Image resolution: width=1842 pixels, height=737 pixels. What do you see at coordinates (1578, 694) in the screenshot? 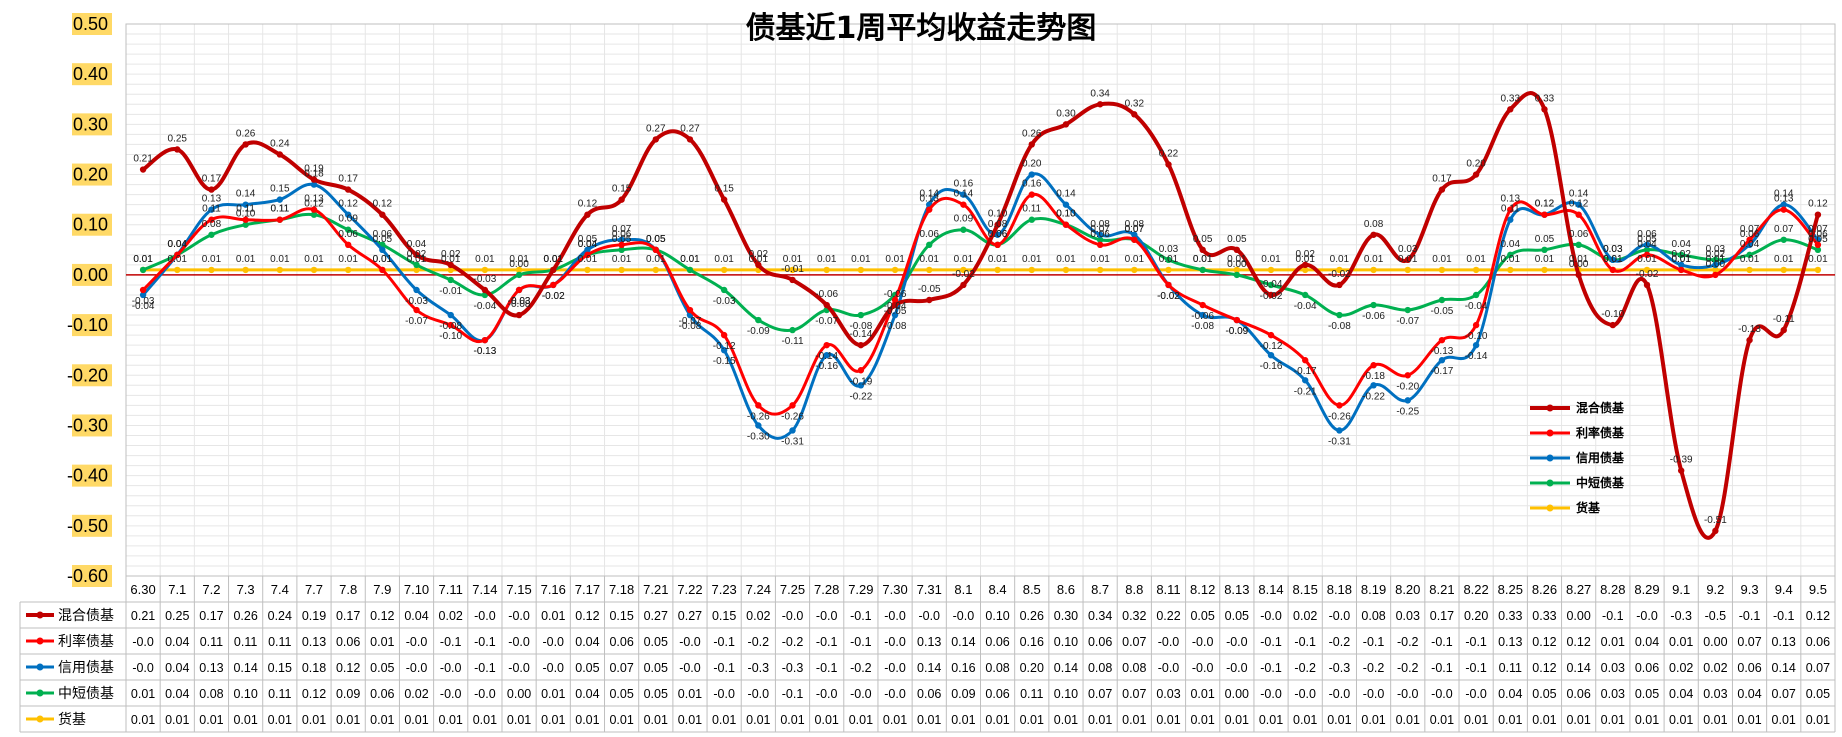
I see `table-cell: 0.06` at bounding box center [1578, 694].